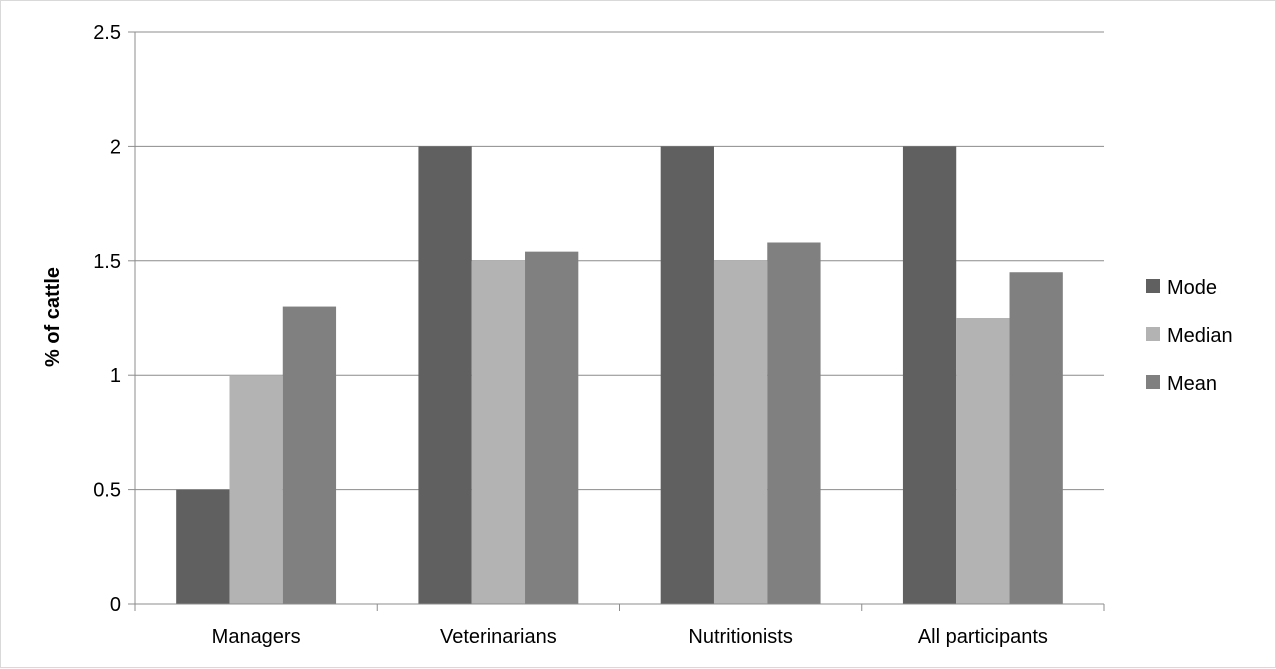 This screenshot has height=669, width=1276. What do you see at coordinates (445, 375) in the screenshot?
I see `bar-mode-veterinarians` at bounding box center [445, 375].